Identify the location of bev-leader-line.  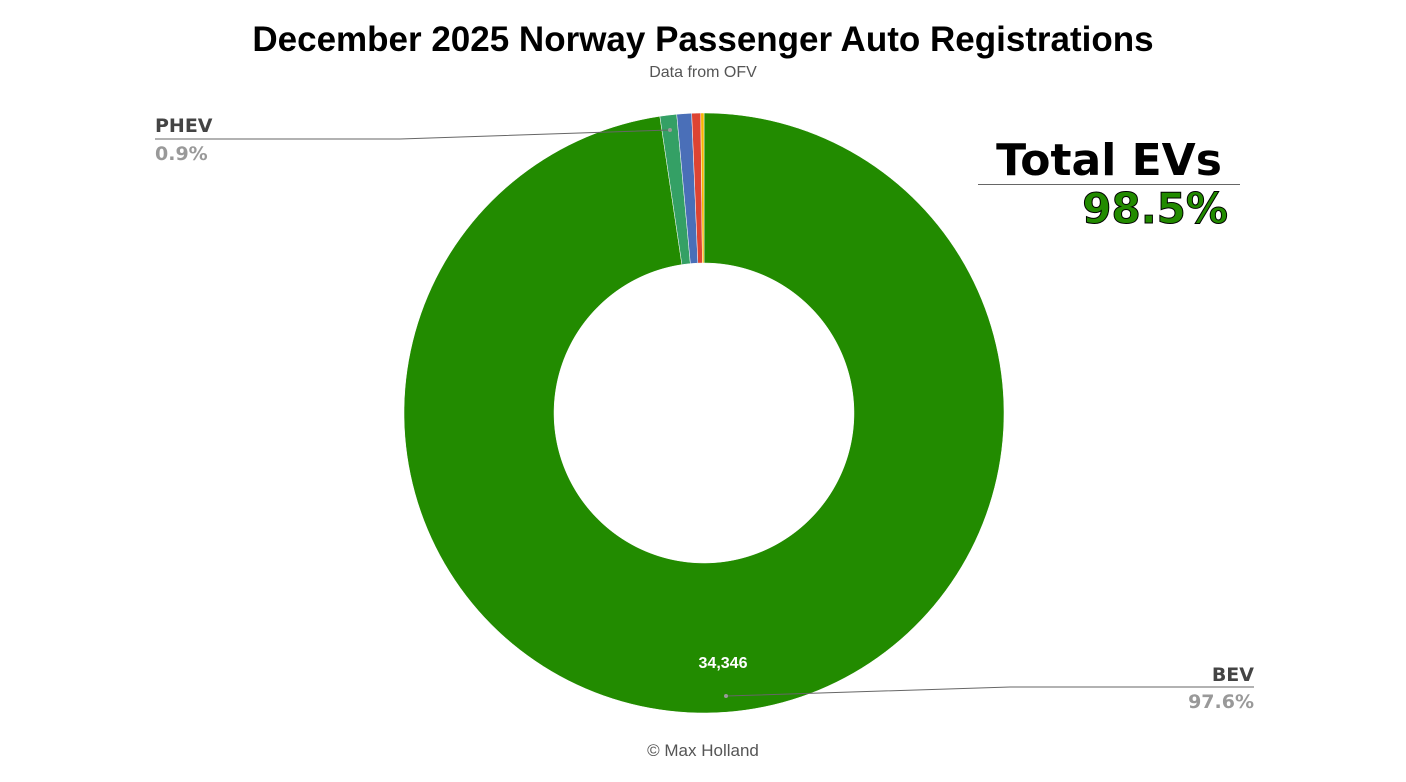
(989, 691).